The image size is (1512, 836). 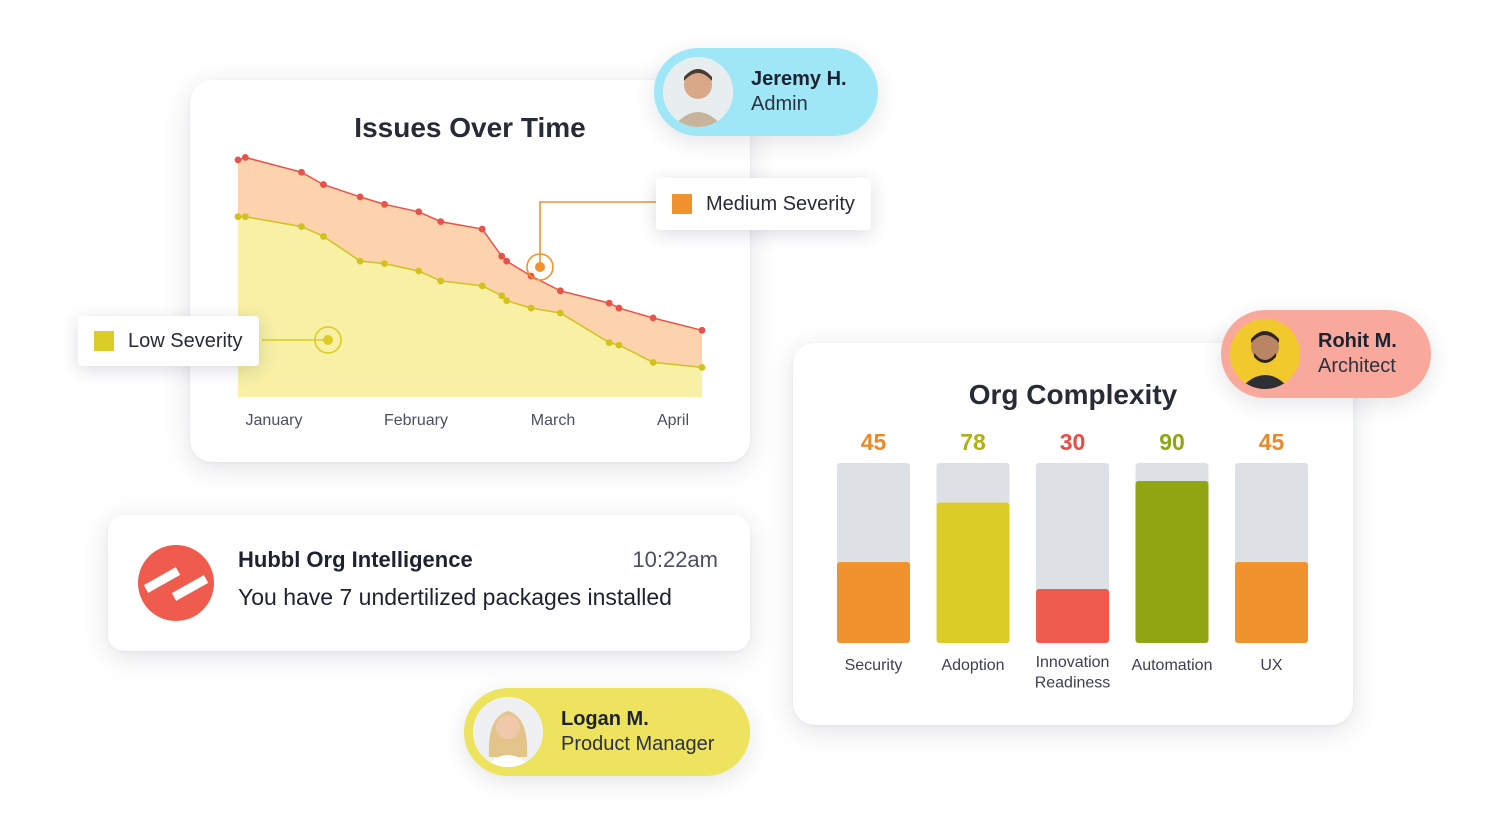 I want to click on medium-callout-ring, so click(x=540, y=267).